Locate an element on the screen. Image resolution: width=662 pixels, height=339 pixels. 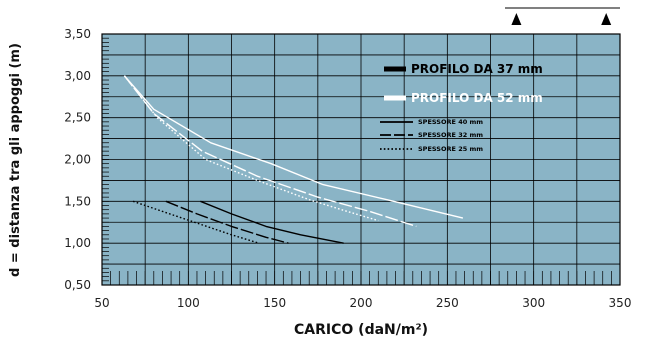
y-tick-label: 3,50 is located at coordinates (77, 34).